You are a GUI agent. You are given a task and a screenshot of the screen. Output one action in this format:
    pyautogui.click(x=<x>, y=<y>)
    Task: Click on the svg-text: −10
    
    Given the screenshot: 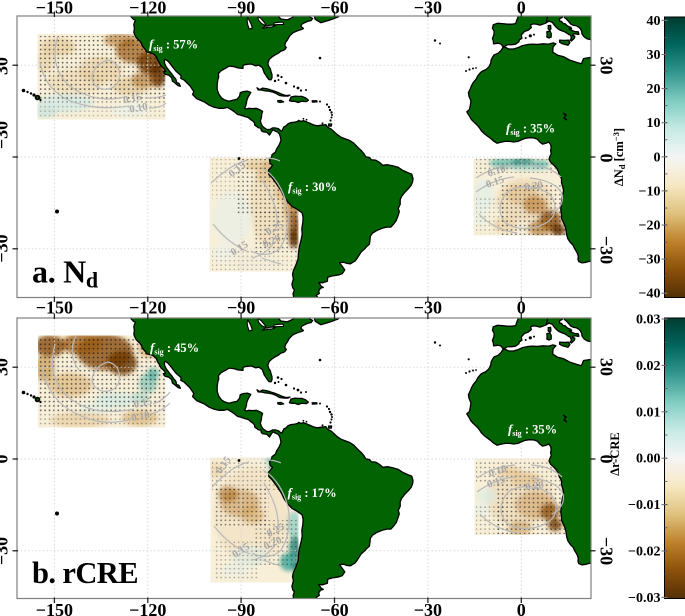 What is the action you would take?
    pyautogui.click(x=650, y=191)
    